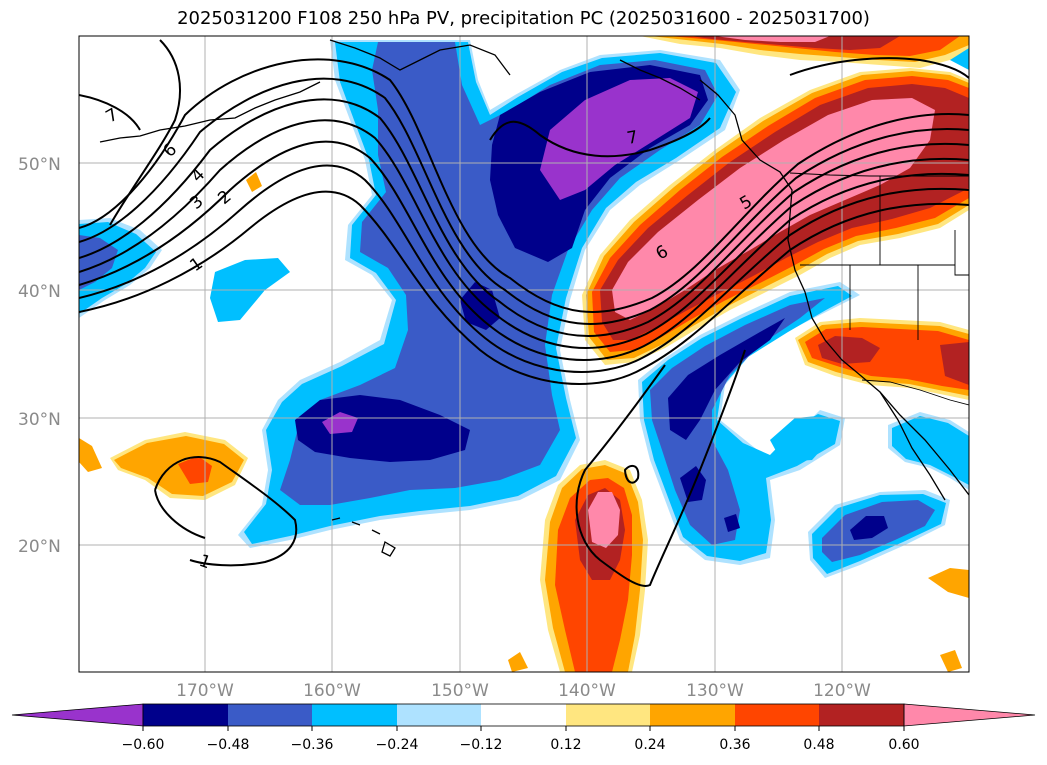 This screenshot has height=765, width=1047. What do you see at coordinates (226, 511) in the screenshot?
I see `pv-contour-west-loop` at bounding box center [226, 511].